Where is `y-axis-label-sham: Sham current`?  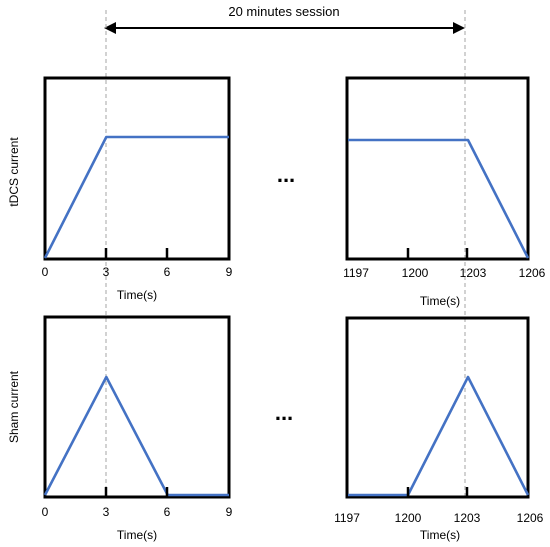 y-axis-label-sham: Sham current is located at coordinates (14, 406).